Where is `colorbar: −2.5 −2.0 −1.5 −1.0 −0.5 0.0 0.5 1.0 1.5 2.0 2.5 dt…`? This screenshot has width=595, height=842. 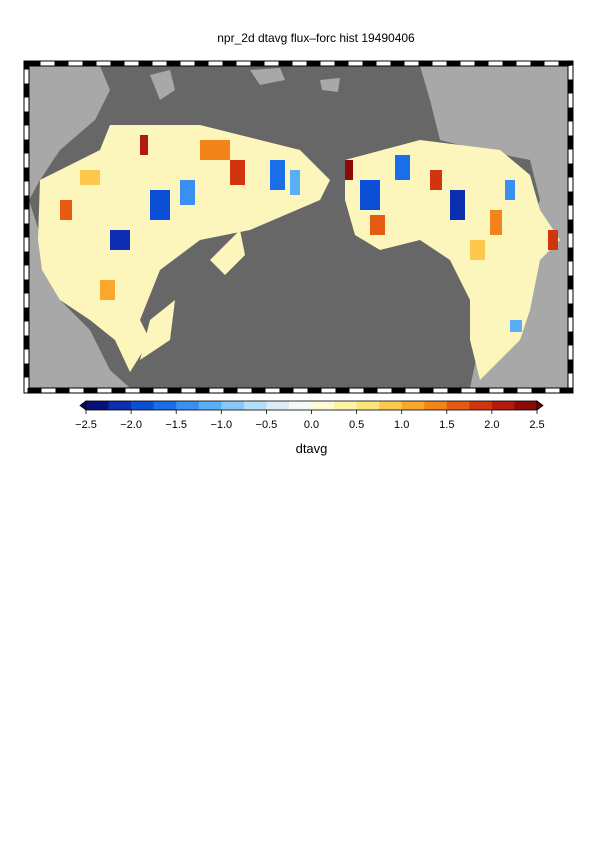
colorbar: −2.5 −2.0 −1.5 −1.0 −0.5 0.0 0.5 1.0 1.5 2.0 2.5 dt… is located at coordinates (310, 428).